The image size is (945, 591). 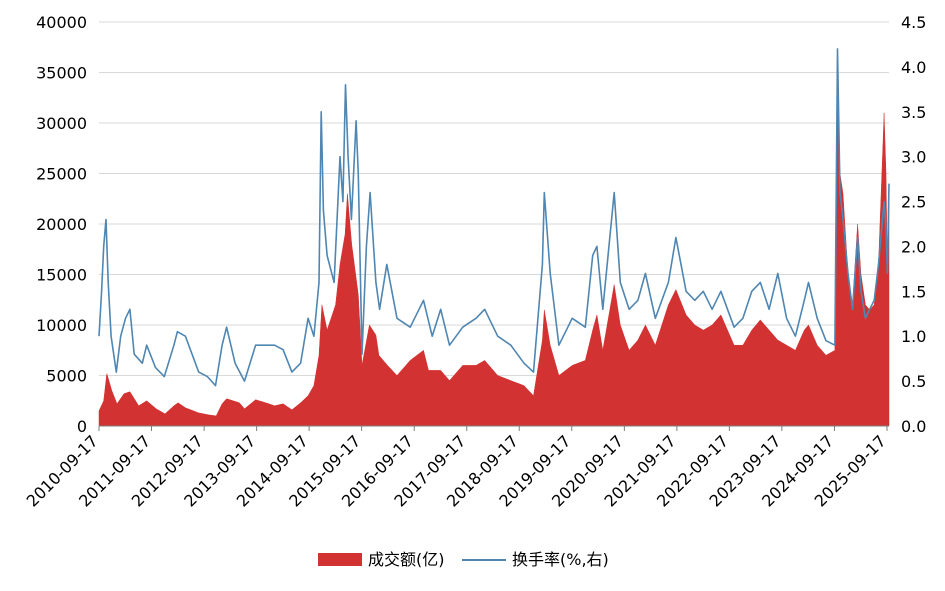 What do you see at coordinates (913, 22) in the screenshot?
I see `y-right-tick-label: 4.5` at bounding box center [913, 22].